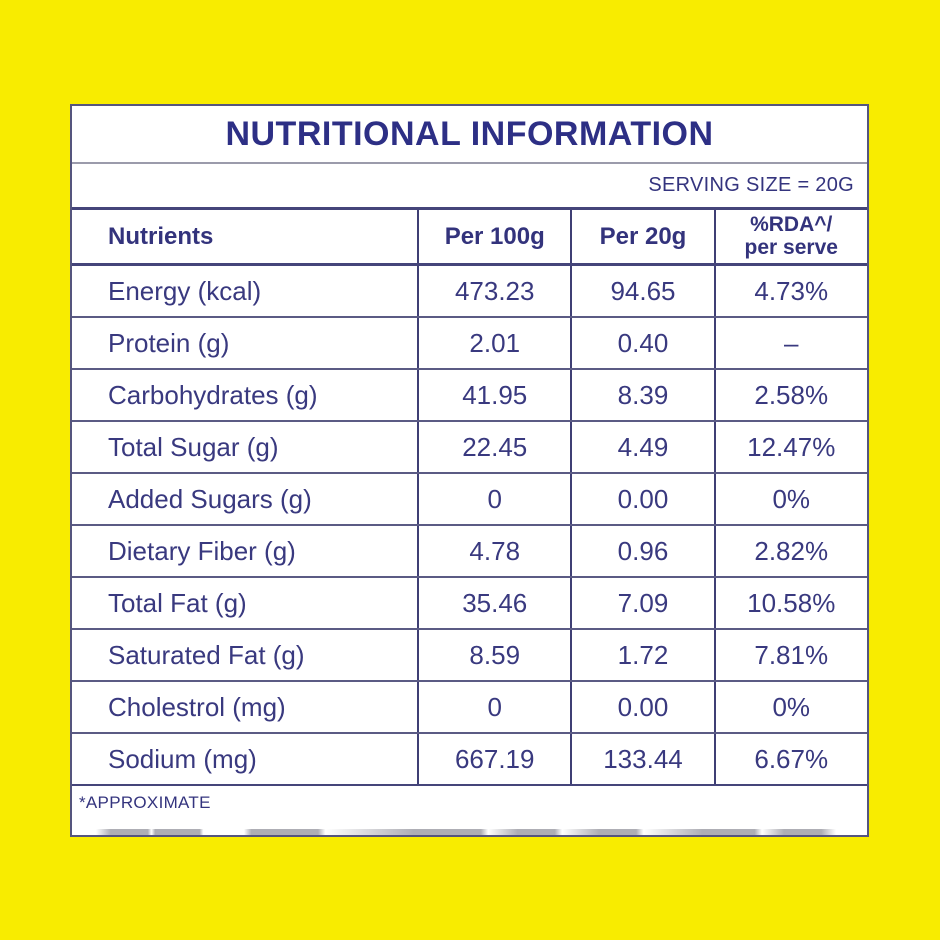 This screenshot has width=940, height=940. Describe the element at coordinates (641, 759) in the screenshot. I see `per-20g-value: 133.44` at that location.